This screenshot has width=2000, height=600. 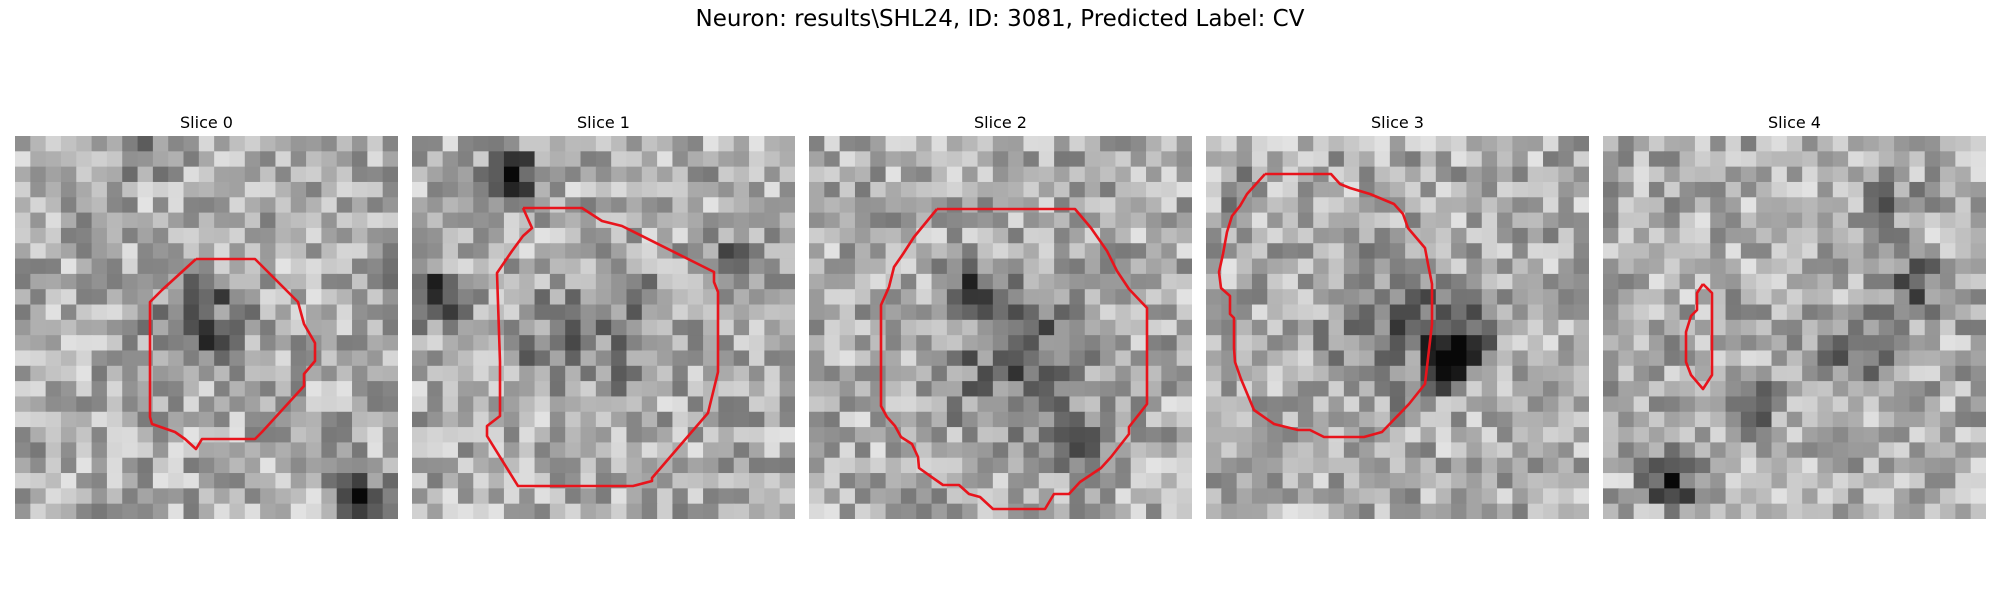 I want to click on slice-panel-2: Slice 2, so click(x=1000, y=314).